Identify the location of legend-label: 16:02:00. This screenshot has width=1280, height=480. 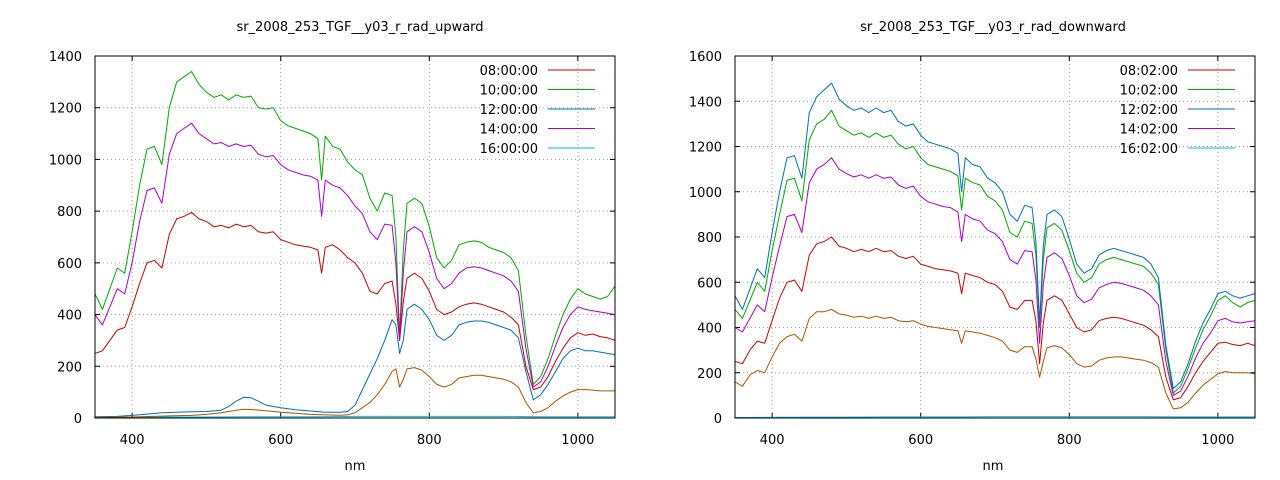
(1149, 149).